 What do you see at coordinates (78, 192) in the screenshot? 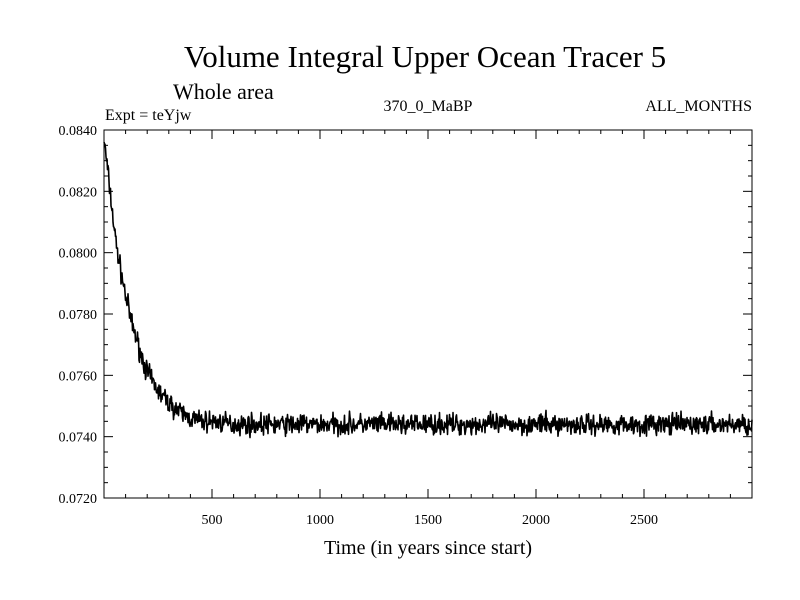
I see `y-tick-label: 0.0820` at bounding box center [78, 192].